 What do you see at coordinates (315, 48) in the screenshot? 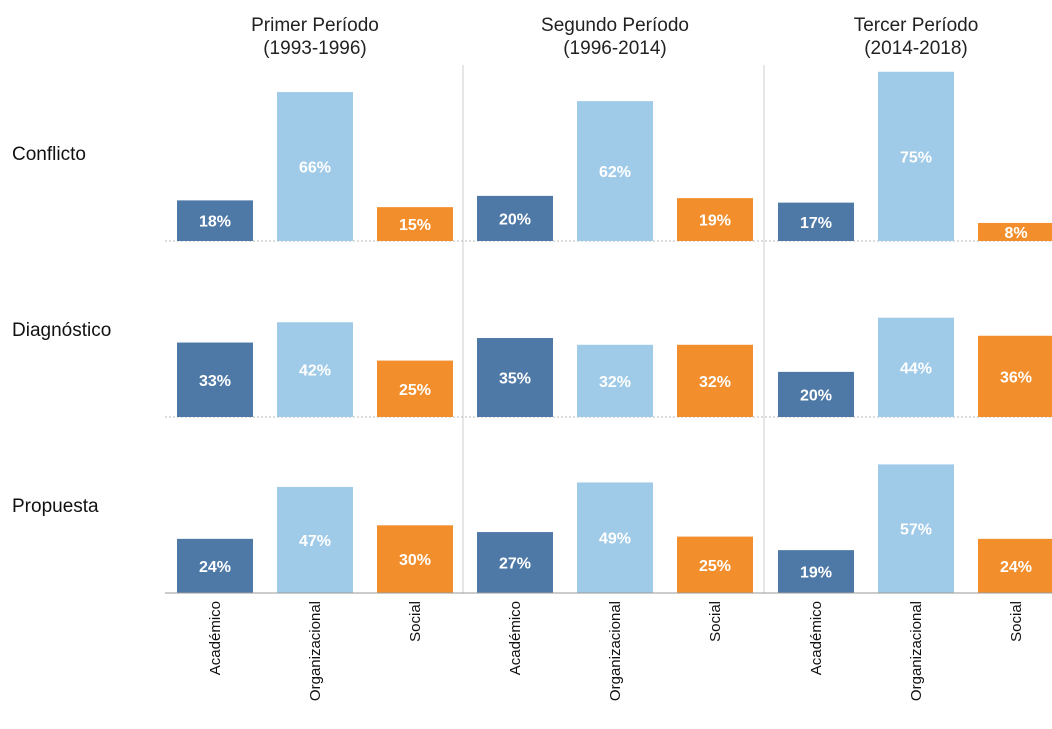
I see `column-subtitle: (1993-1996)` at bounding box center [315, 48].